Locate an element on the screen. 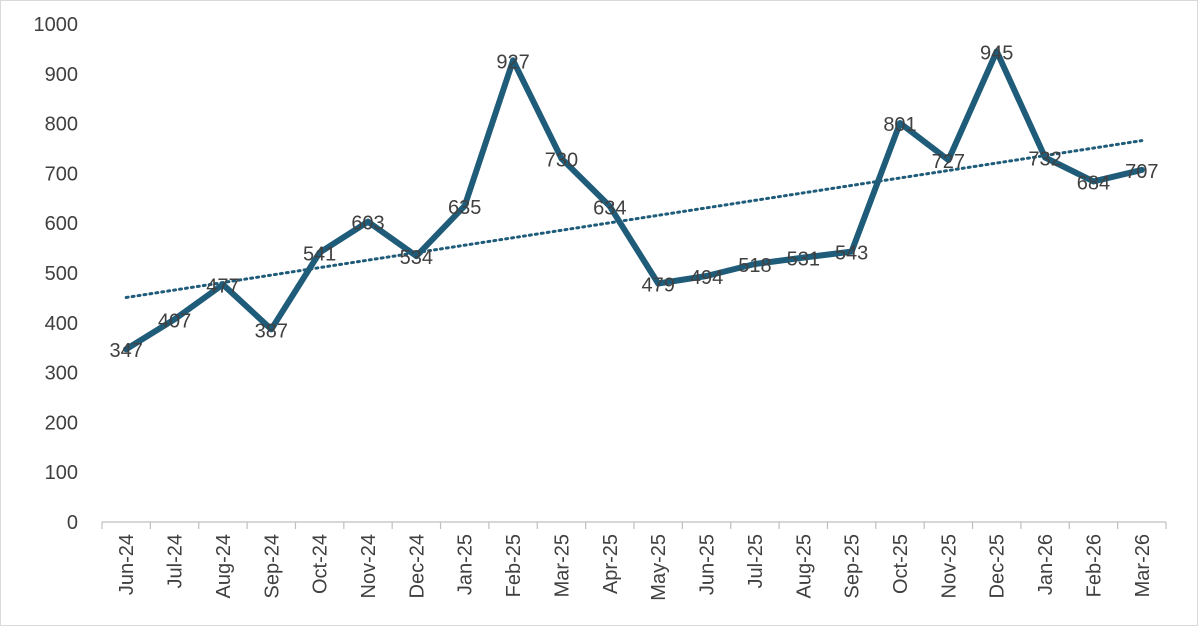 The height and width of the screenshot is (629, 1200). data-label-9: 730 is located at coordinates (561, 160).